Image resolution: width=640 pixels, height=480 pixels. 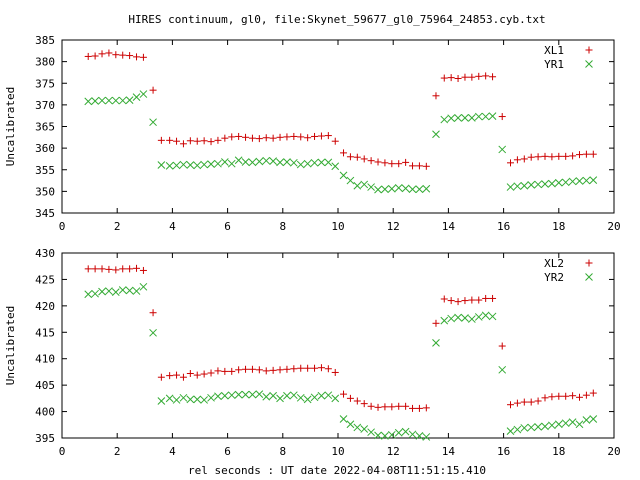 I want to click on legend-label: XL2, so click(x=554, y=263).